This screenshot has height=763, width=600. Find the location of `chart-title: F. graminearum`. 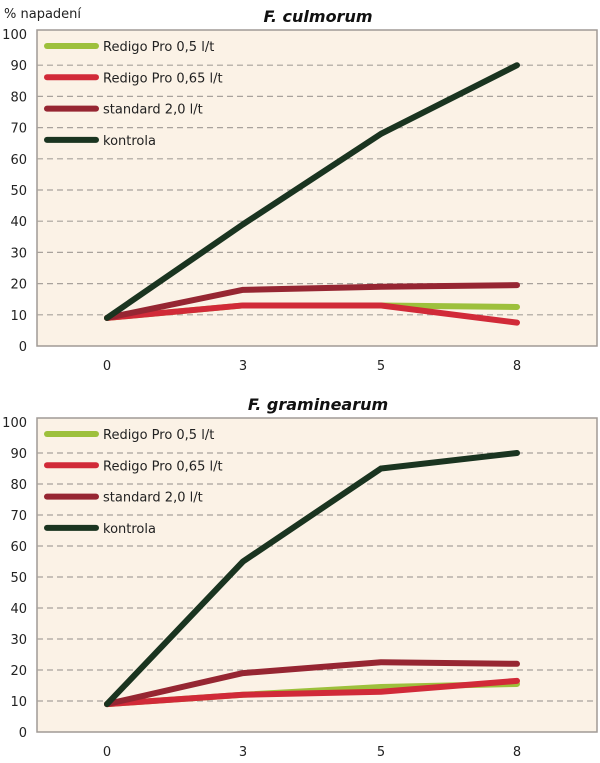

chart-title: F. graminearum is located at coordinates (318, 404).